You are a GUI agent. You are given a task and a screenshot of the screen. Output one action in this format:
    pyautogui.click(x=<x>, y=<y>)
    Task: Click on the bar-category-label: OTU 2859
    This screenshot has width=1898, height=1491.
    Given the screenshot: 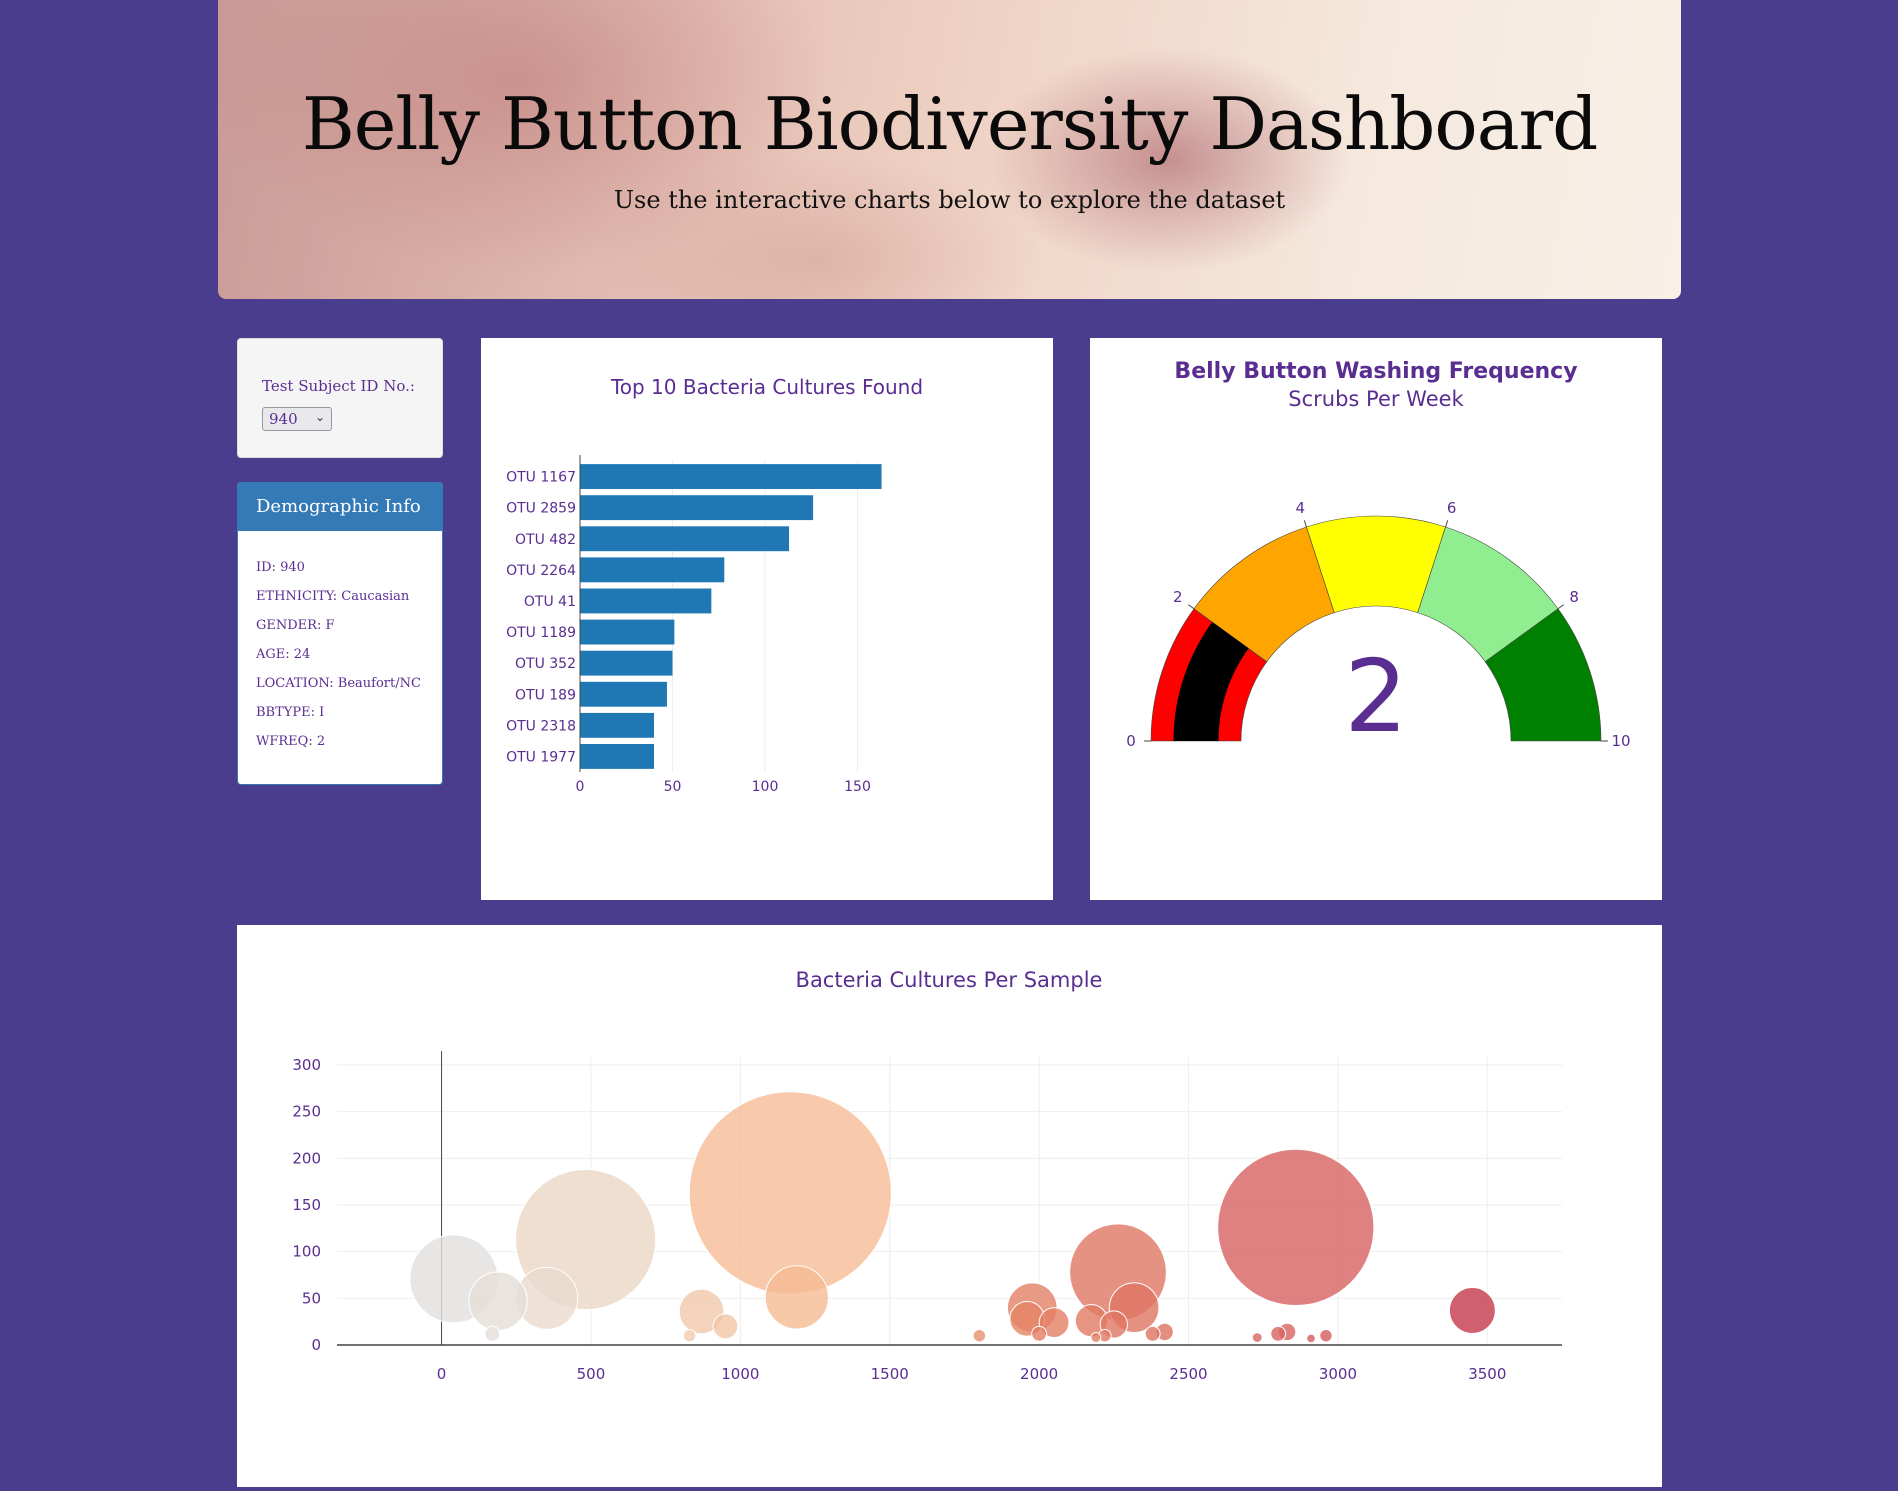 What is the action you would take?
    pyautogui.click(x=541, y=509)
    